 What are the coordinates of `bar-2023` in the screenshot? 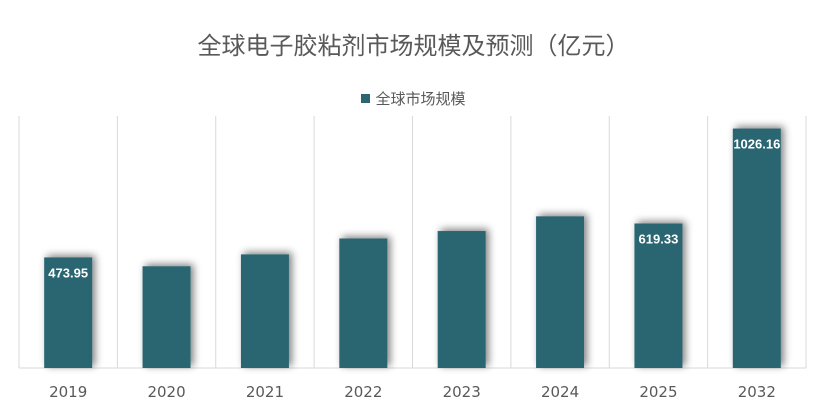 It's located at (461, 299).